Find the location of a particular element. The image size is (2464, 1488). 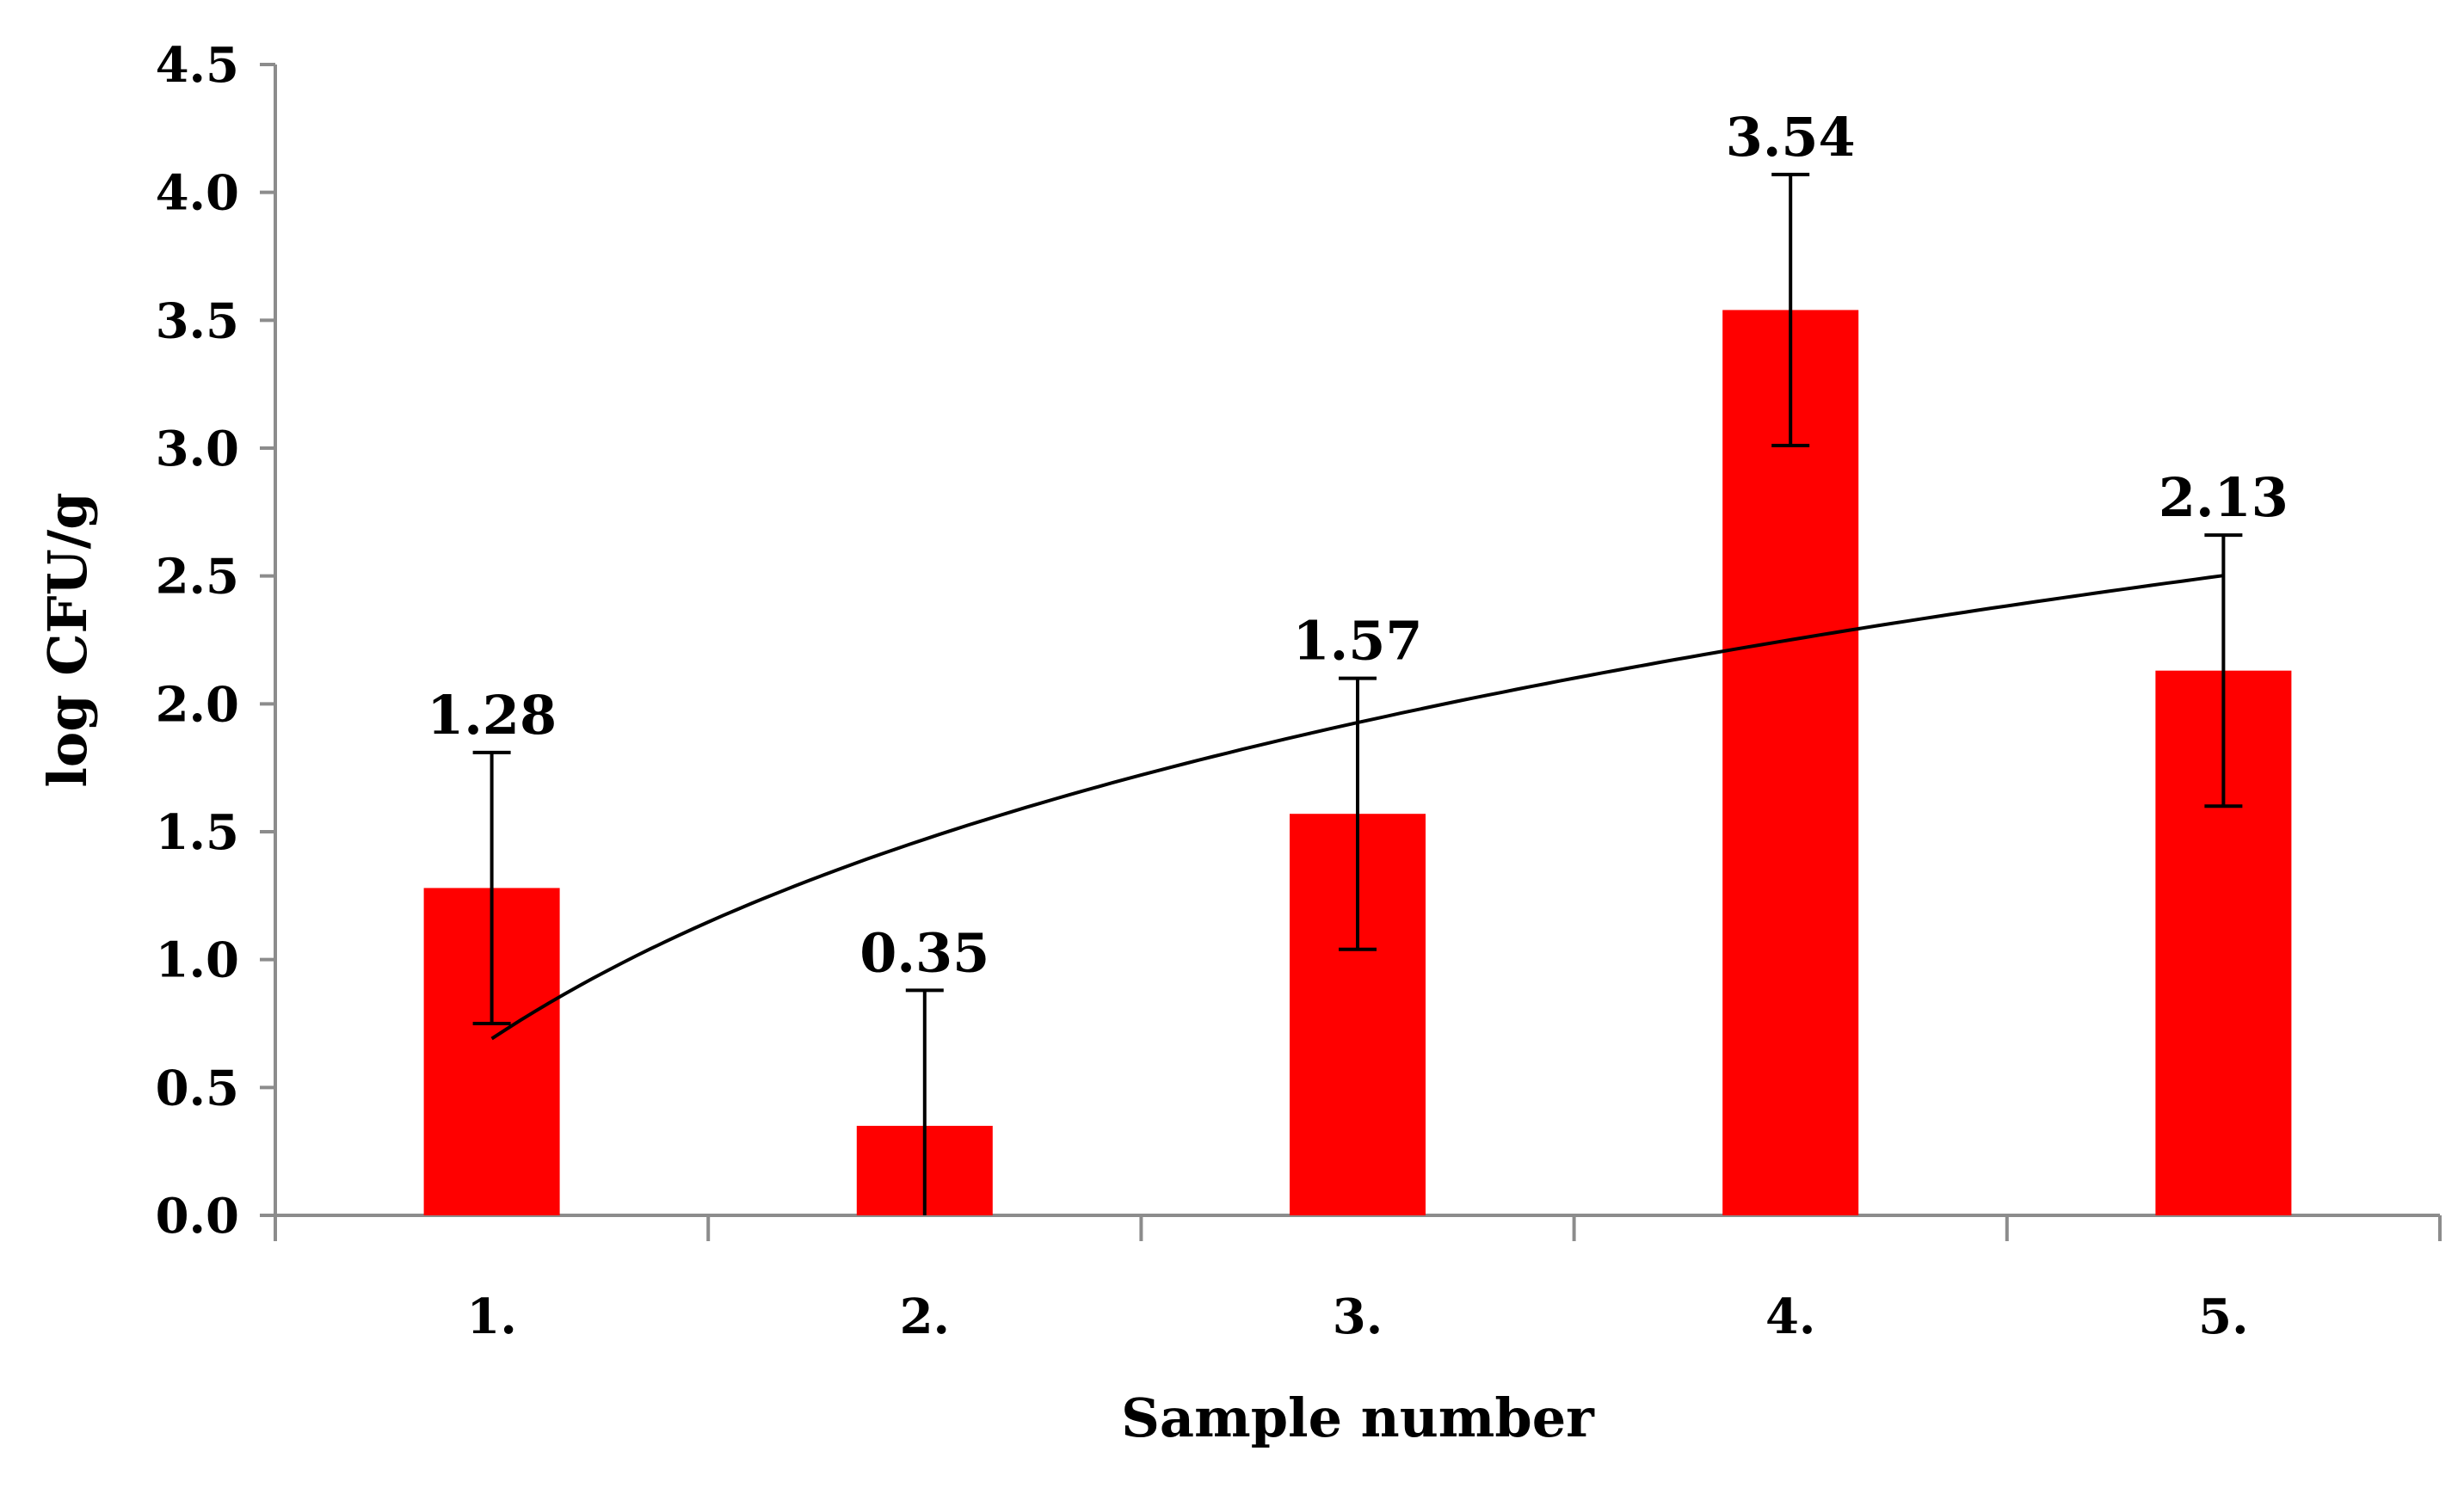

y-axis: 0.0 0.5 1.0 1.5 2.0 2.5 3.0 3.5 4.0 4.5 is located at coordinates (216, 641).